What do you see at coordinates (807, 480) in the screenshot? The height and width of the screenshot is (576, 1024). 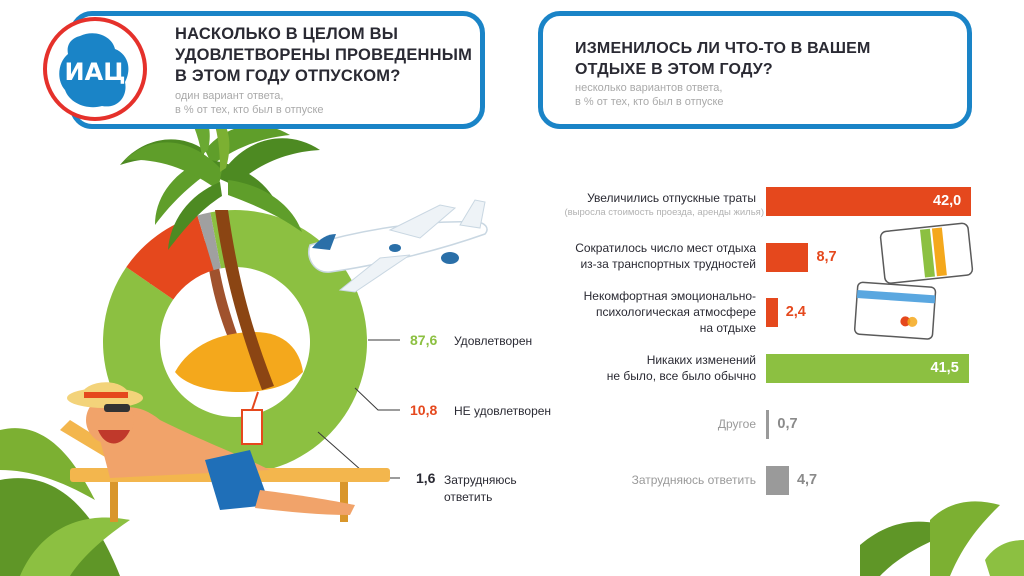 I see `bar-value: 4,7` at bounding box center [807, 480].